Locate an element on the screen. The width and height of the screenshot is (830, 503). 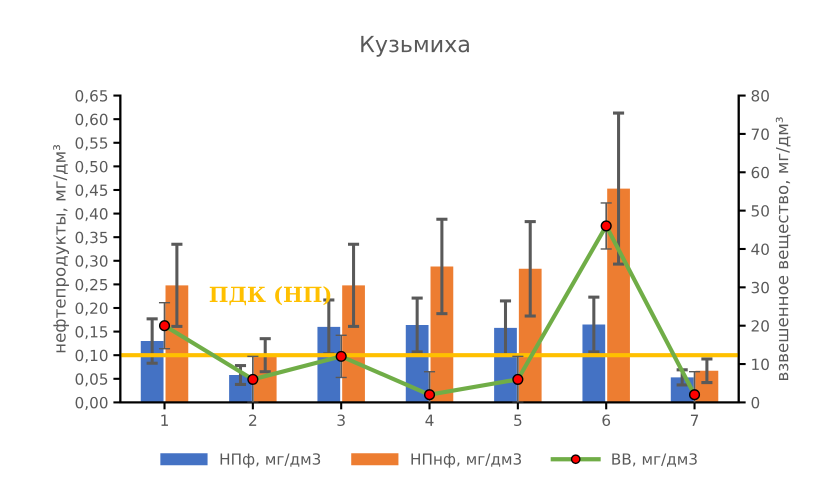
y-tick-label: 0,20 is located at coordinates (92, 309).